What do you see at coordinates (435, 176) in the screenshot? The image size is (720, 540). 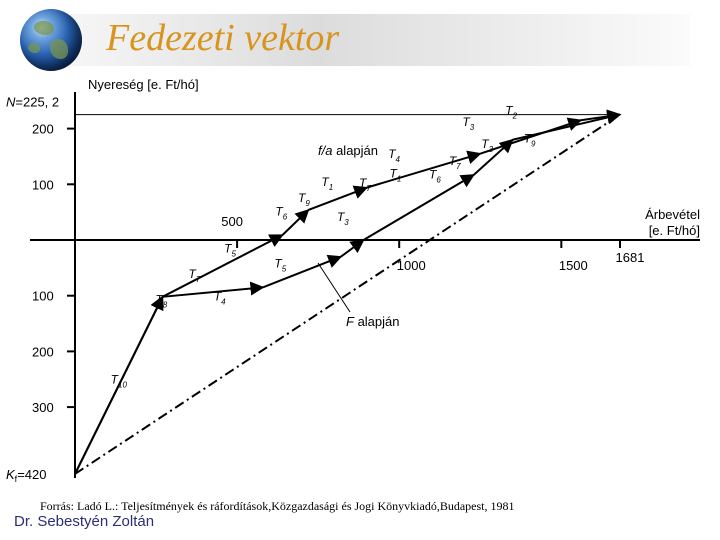 I see `series-1-point-label-5: T6` at bounding box center [435, 176].